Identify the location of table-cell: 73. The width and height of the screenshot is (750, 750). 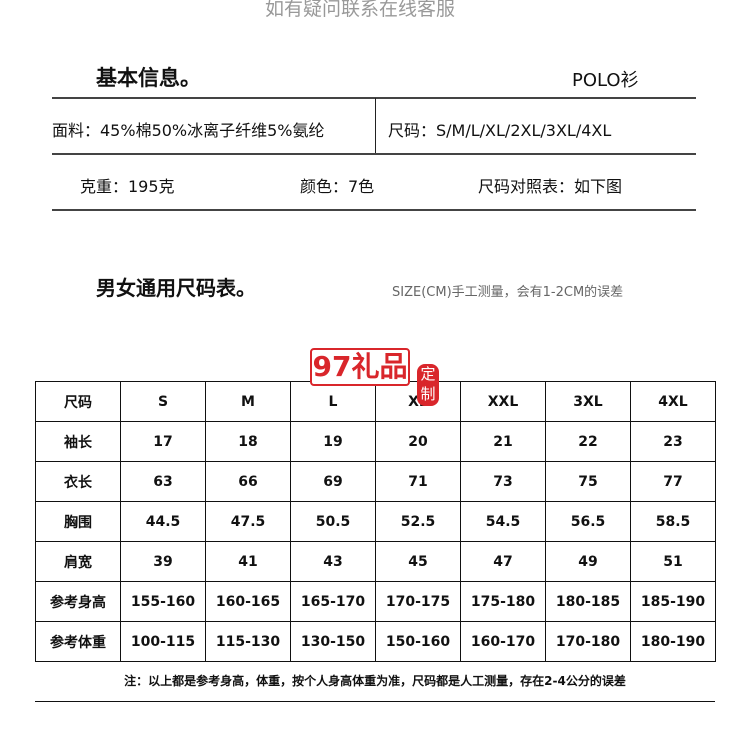
(503, 481).